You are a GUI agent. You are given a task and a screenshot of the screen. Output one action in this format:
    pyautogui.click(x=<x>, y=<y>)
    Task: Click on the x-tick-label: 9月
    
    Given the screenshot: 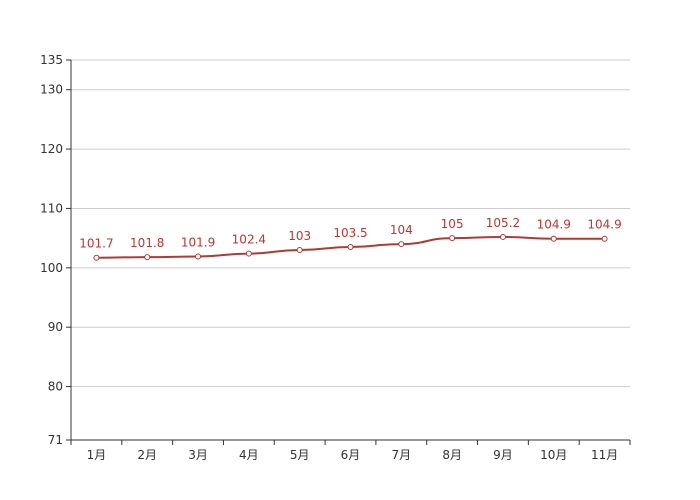 What is the action you would take?
    pyautogui.click(x=503, y=455)
    